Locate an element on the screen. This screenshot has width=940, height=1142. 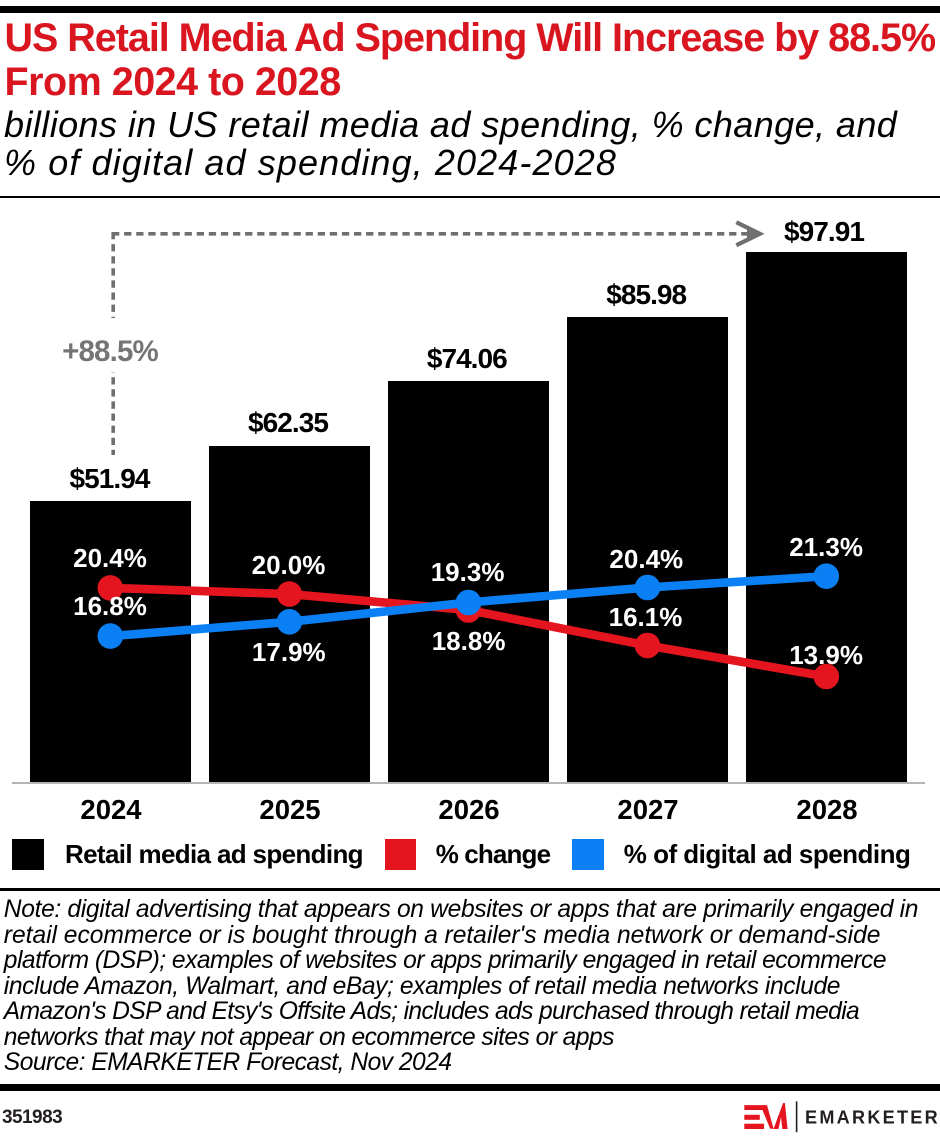
svg-text: EMARKETER is located at coordinates (872, 1118).